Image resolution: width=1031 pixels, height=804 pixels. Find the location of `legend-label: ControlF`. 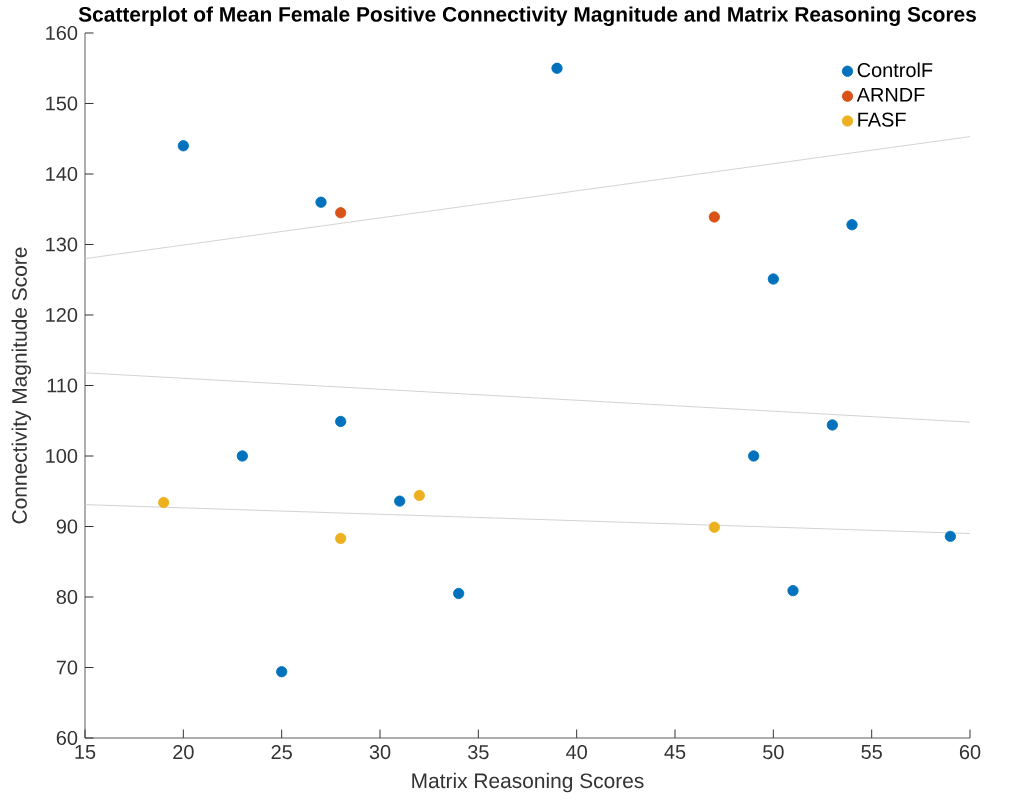

legend-label: ControlF is located at coordinates (895, 70).